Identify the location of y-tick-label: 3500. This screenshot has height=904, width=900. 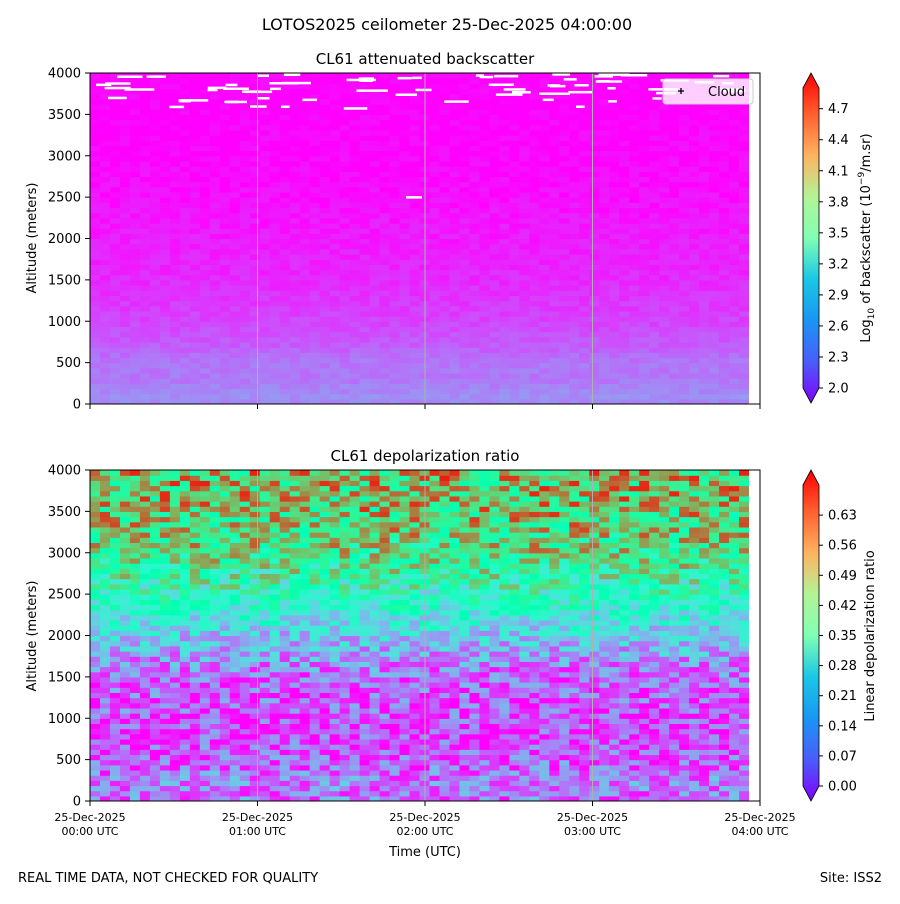
(64, 115).